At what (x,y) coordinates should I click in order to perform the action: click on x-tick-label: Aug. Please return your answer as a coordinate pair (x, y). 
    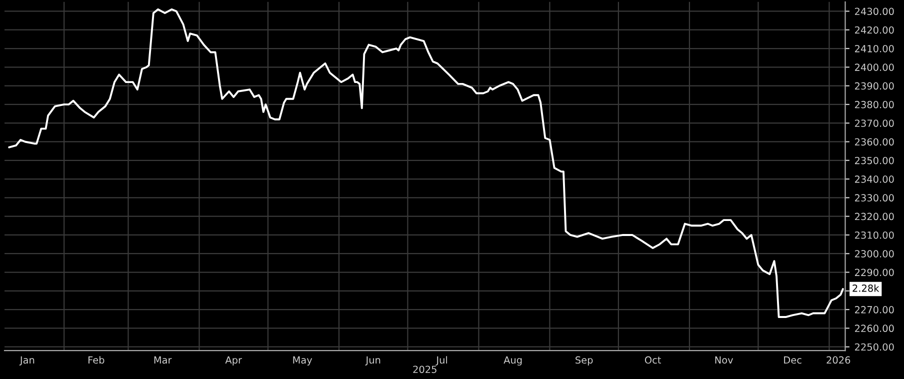
    Looking at the image, I should click on (513, 361).